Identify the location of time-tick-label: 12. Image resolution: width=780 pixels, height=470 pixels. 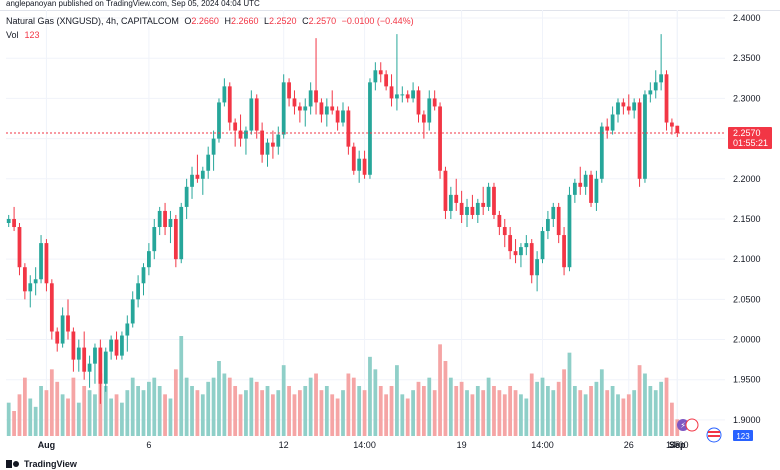
(284, 445).